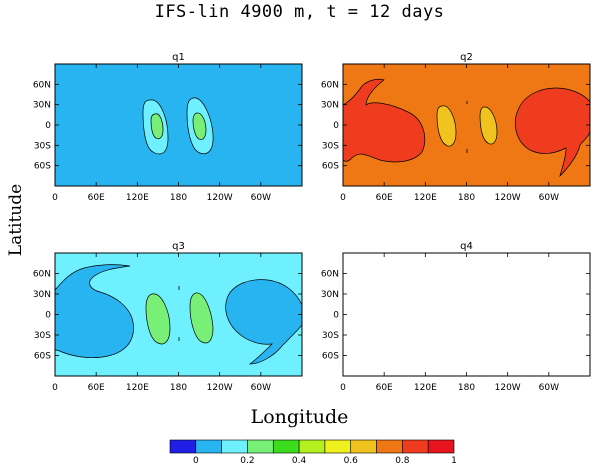 The height and width of the screenshot is (475, 599). What do you see at coordinates (454, 461) in the screenshot?
I see `colorbar-label: 1` at bounding box center [454, 461].